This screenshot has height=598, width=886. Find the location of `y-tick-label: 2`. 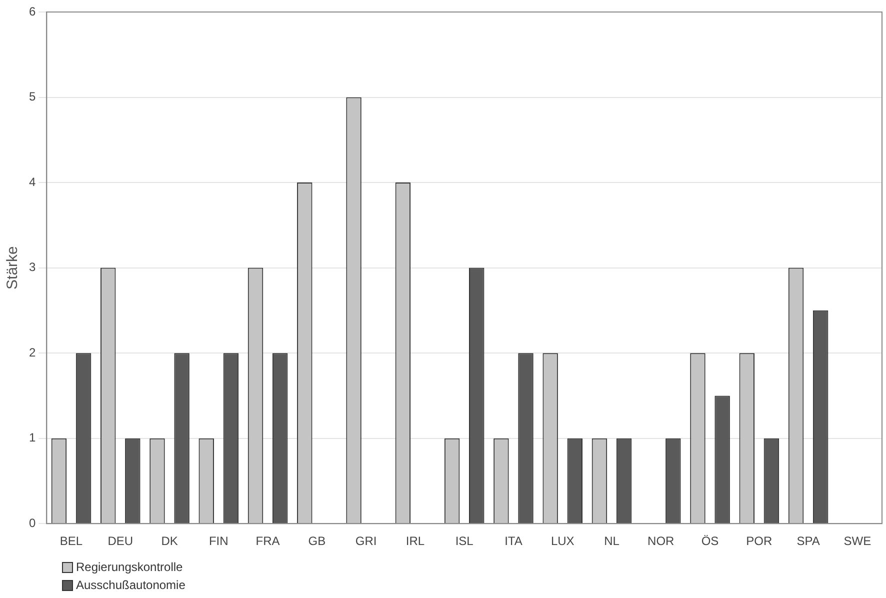

y-tick-label: 2 is located at coordinates (32, 352).